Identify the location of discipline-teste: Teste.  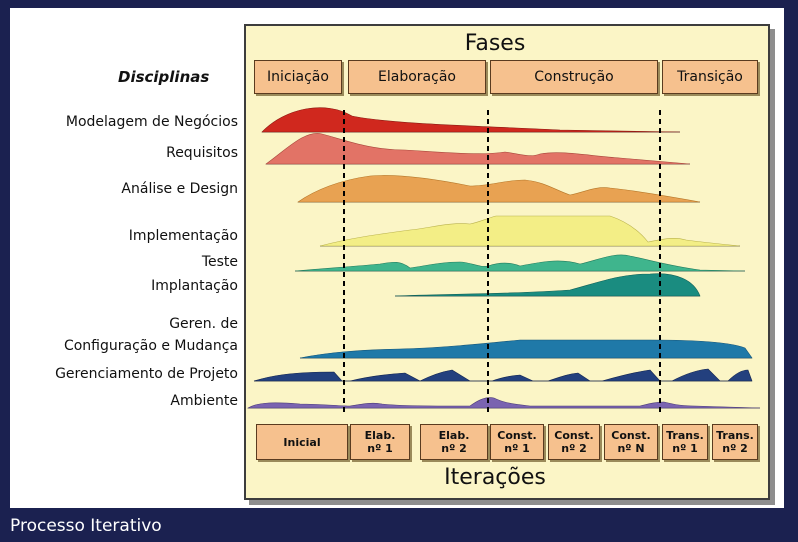
(219, 262).